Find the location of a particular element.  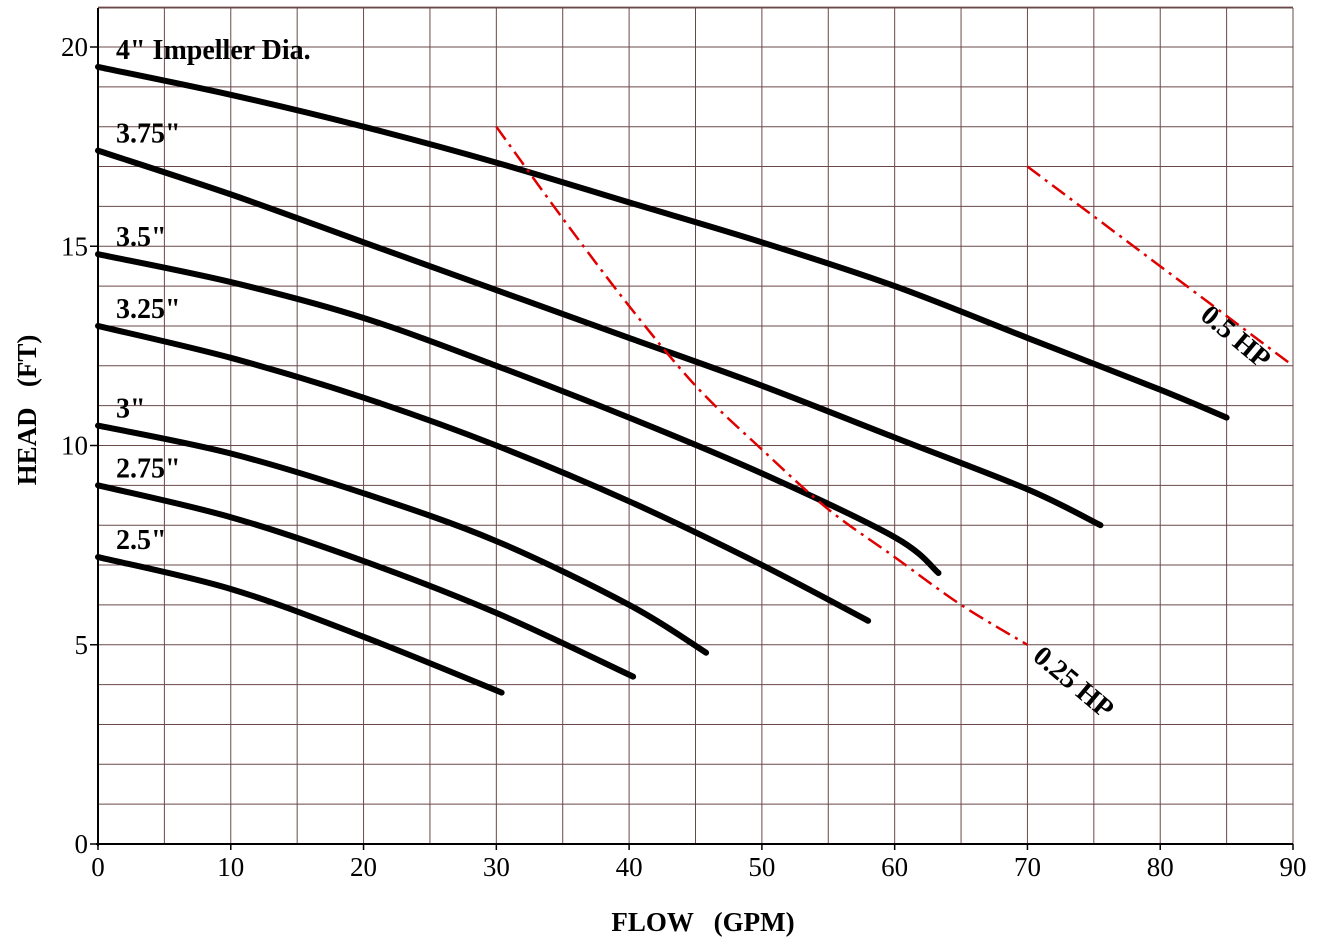

series-label-0-25-hp: 0.25 HP is located at coordinates (1073, 682).